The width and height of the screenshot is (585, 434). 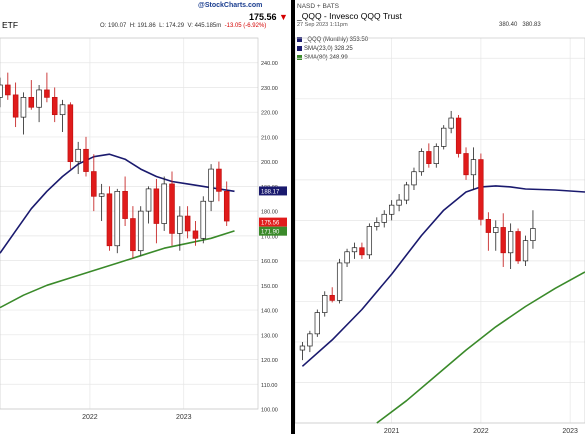 I want to click on y-tick-label: 220.00, so click(x=269, y=114).